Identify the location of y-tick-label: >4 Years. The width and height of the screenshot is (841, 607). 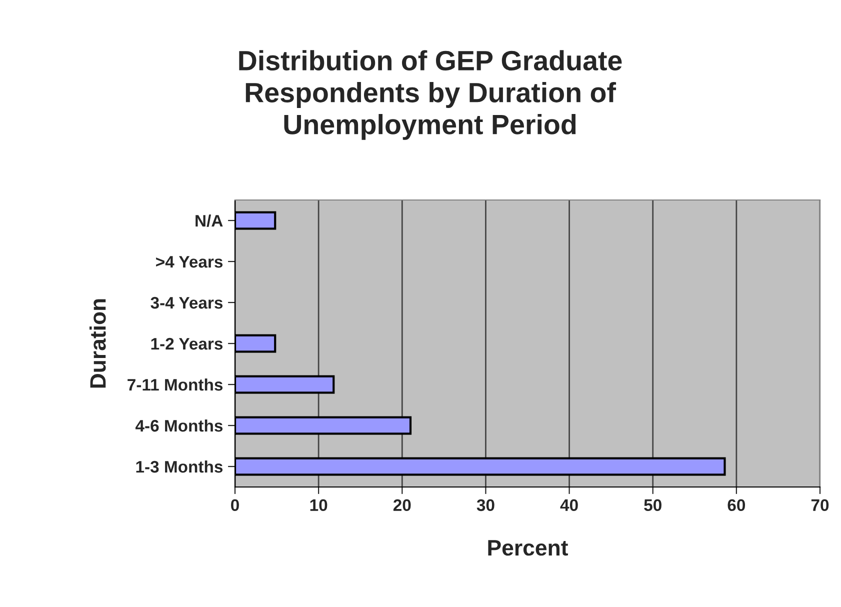
(189, 262).